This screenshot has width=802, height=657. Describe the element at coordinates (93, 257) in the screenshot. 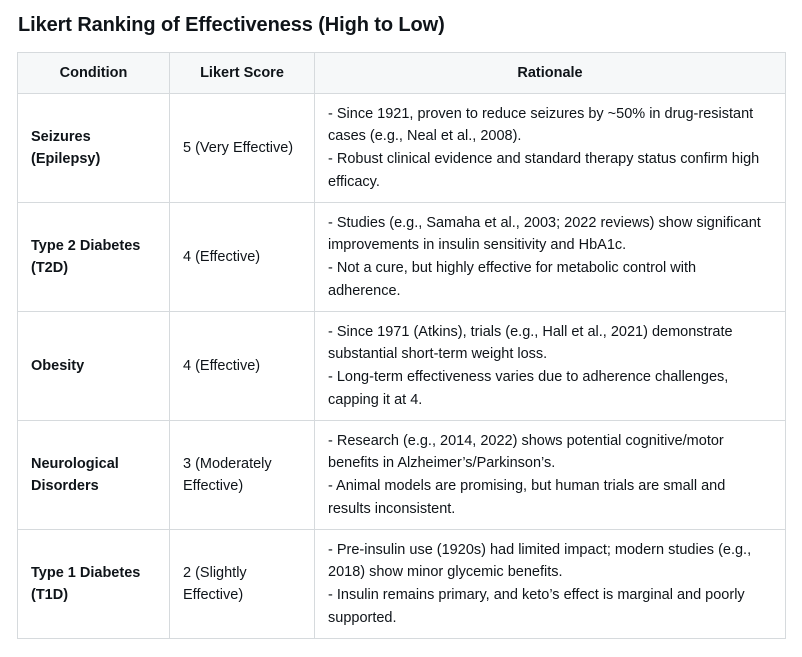

I see `condition-cell: Type 2 Diabetes (T2D)` at that location.